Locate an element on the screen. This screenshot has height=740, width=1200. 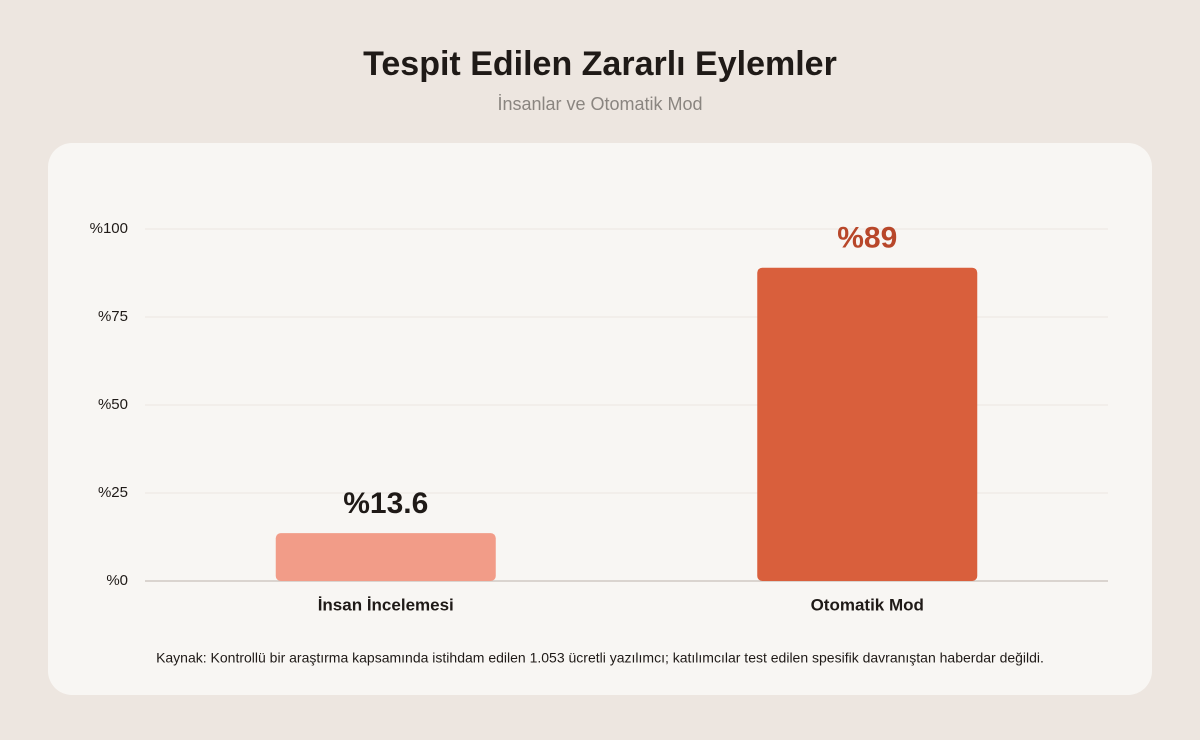
y-tick-label: %100 is located at coordinates (109, 228).